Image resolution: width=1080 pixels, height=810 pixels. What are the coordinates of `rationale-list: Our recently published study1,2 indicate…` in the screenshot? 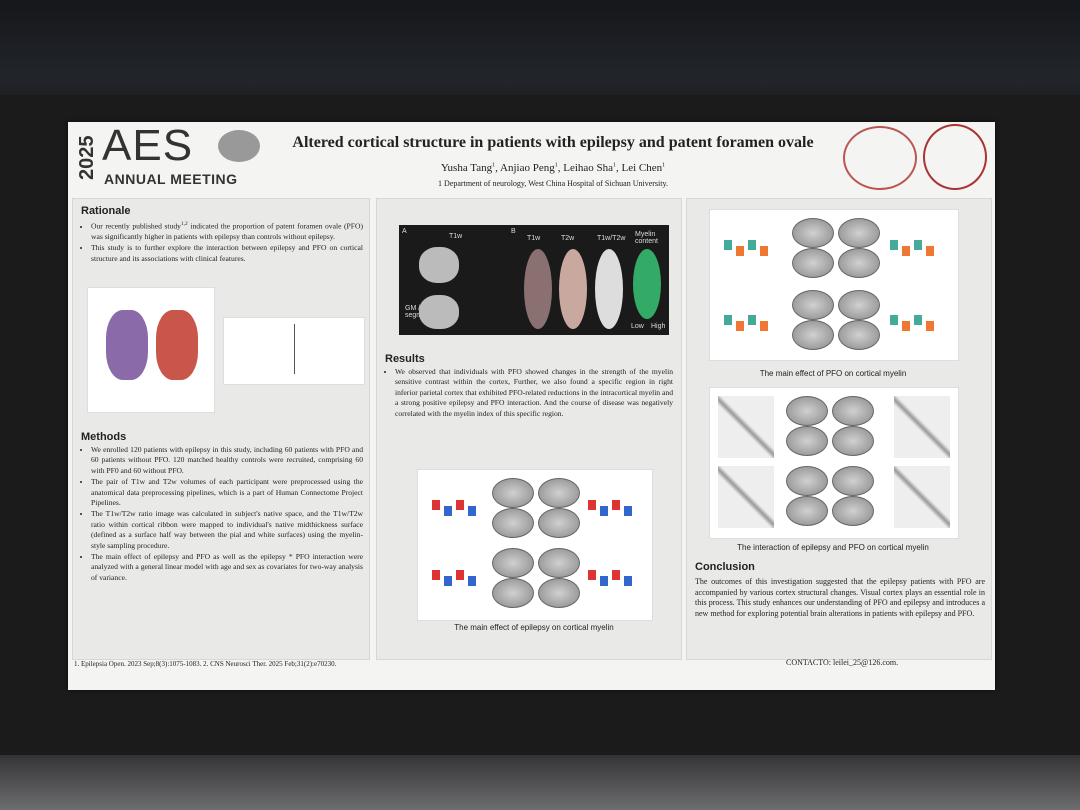 It's located at (222, 241).